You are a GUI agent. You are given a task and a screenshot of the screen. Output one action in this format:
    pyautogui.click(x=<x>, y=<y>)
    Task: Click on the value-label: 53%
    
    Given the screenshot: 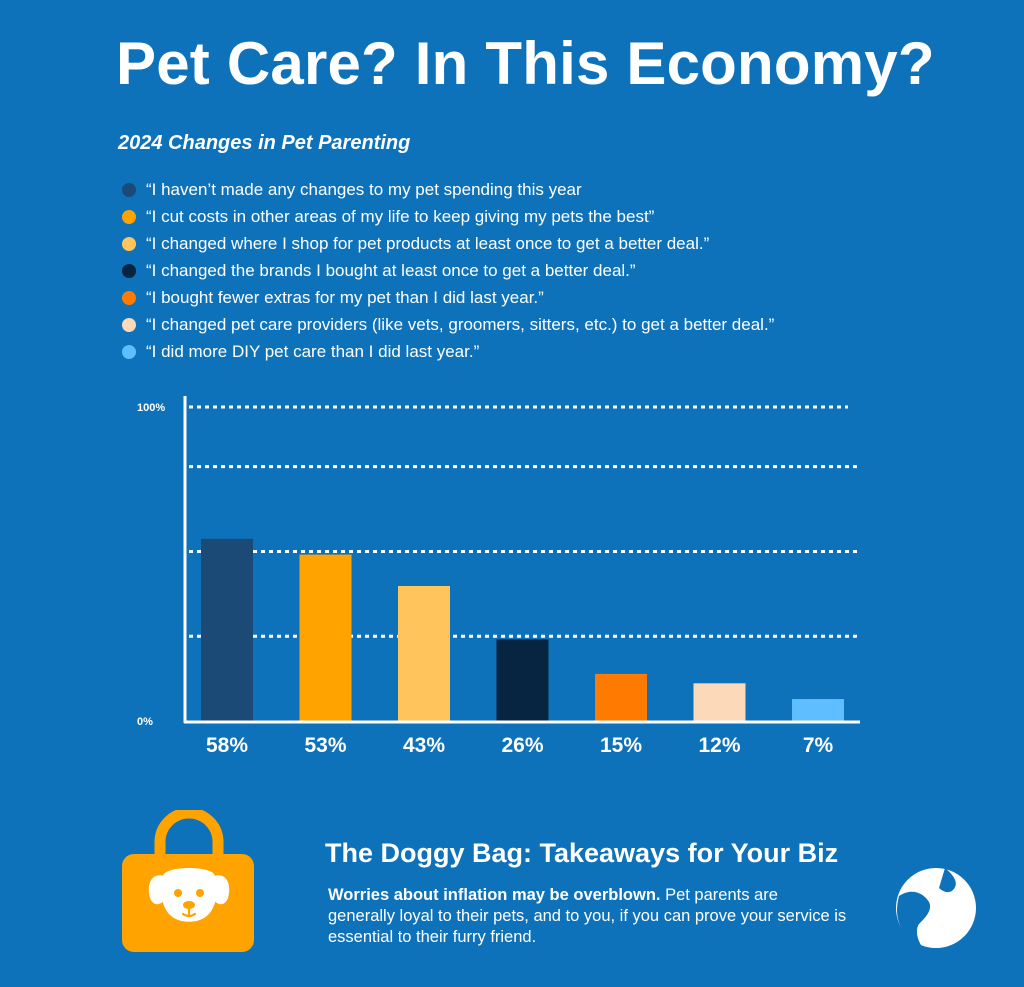 What is the action you would take?
    pyautogui.click(x=325, y=745)
    